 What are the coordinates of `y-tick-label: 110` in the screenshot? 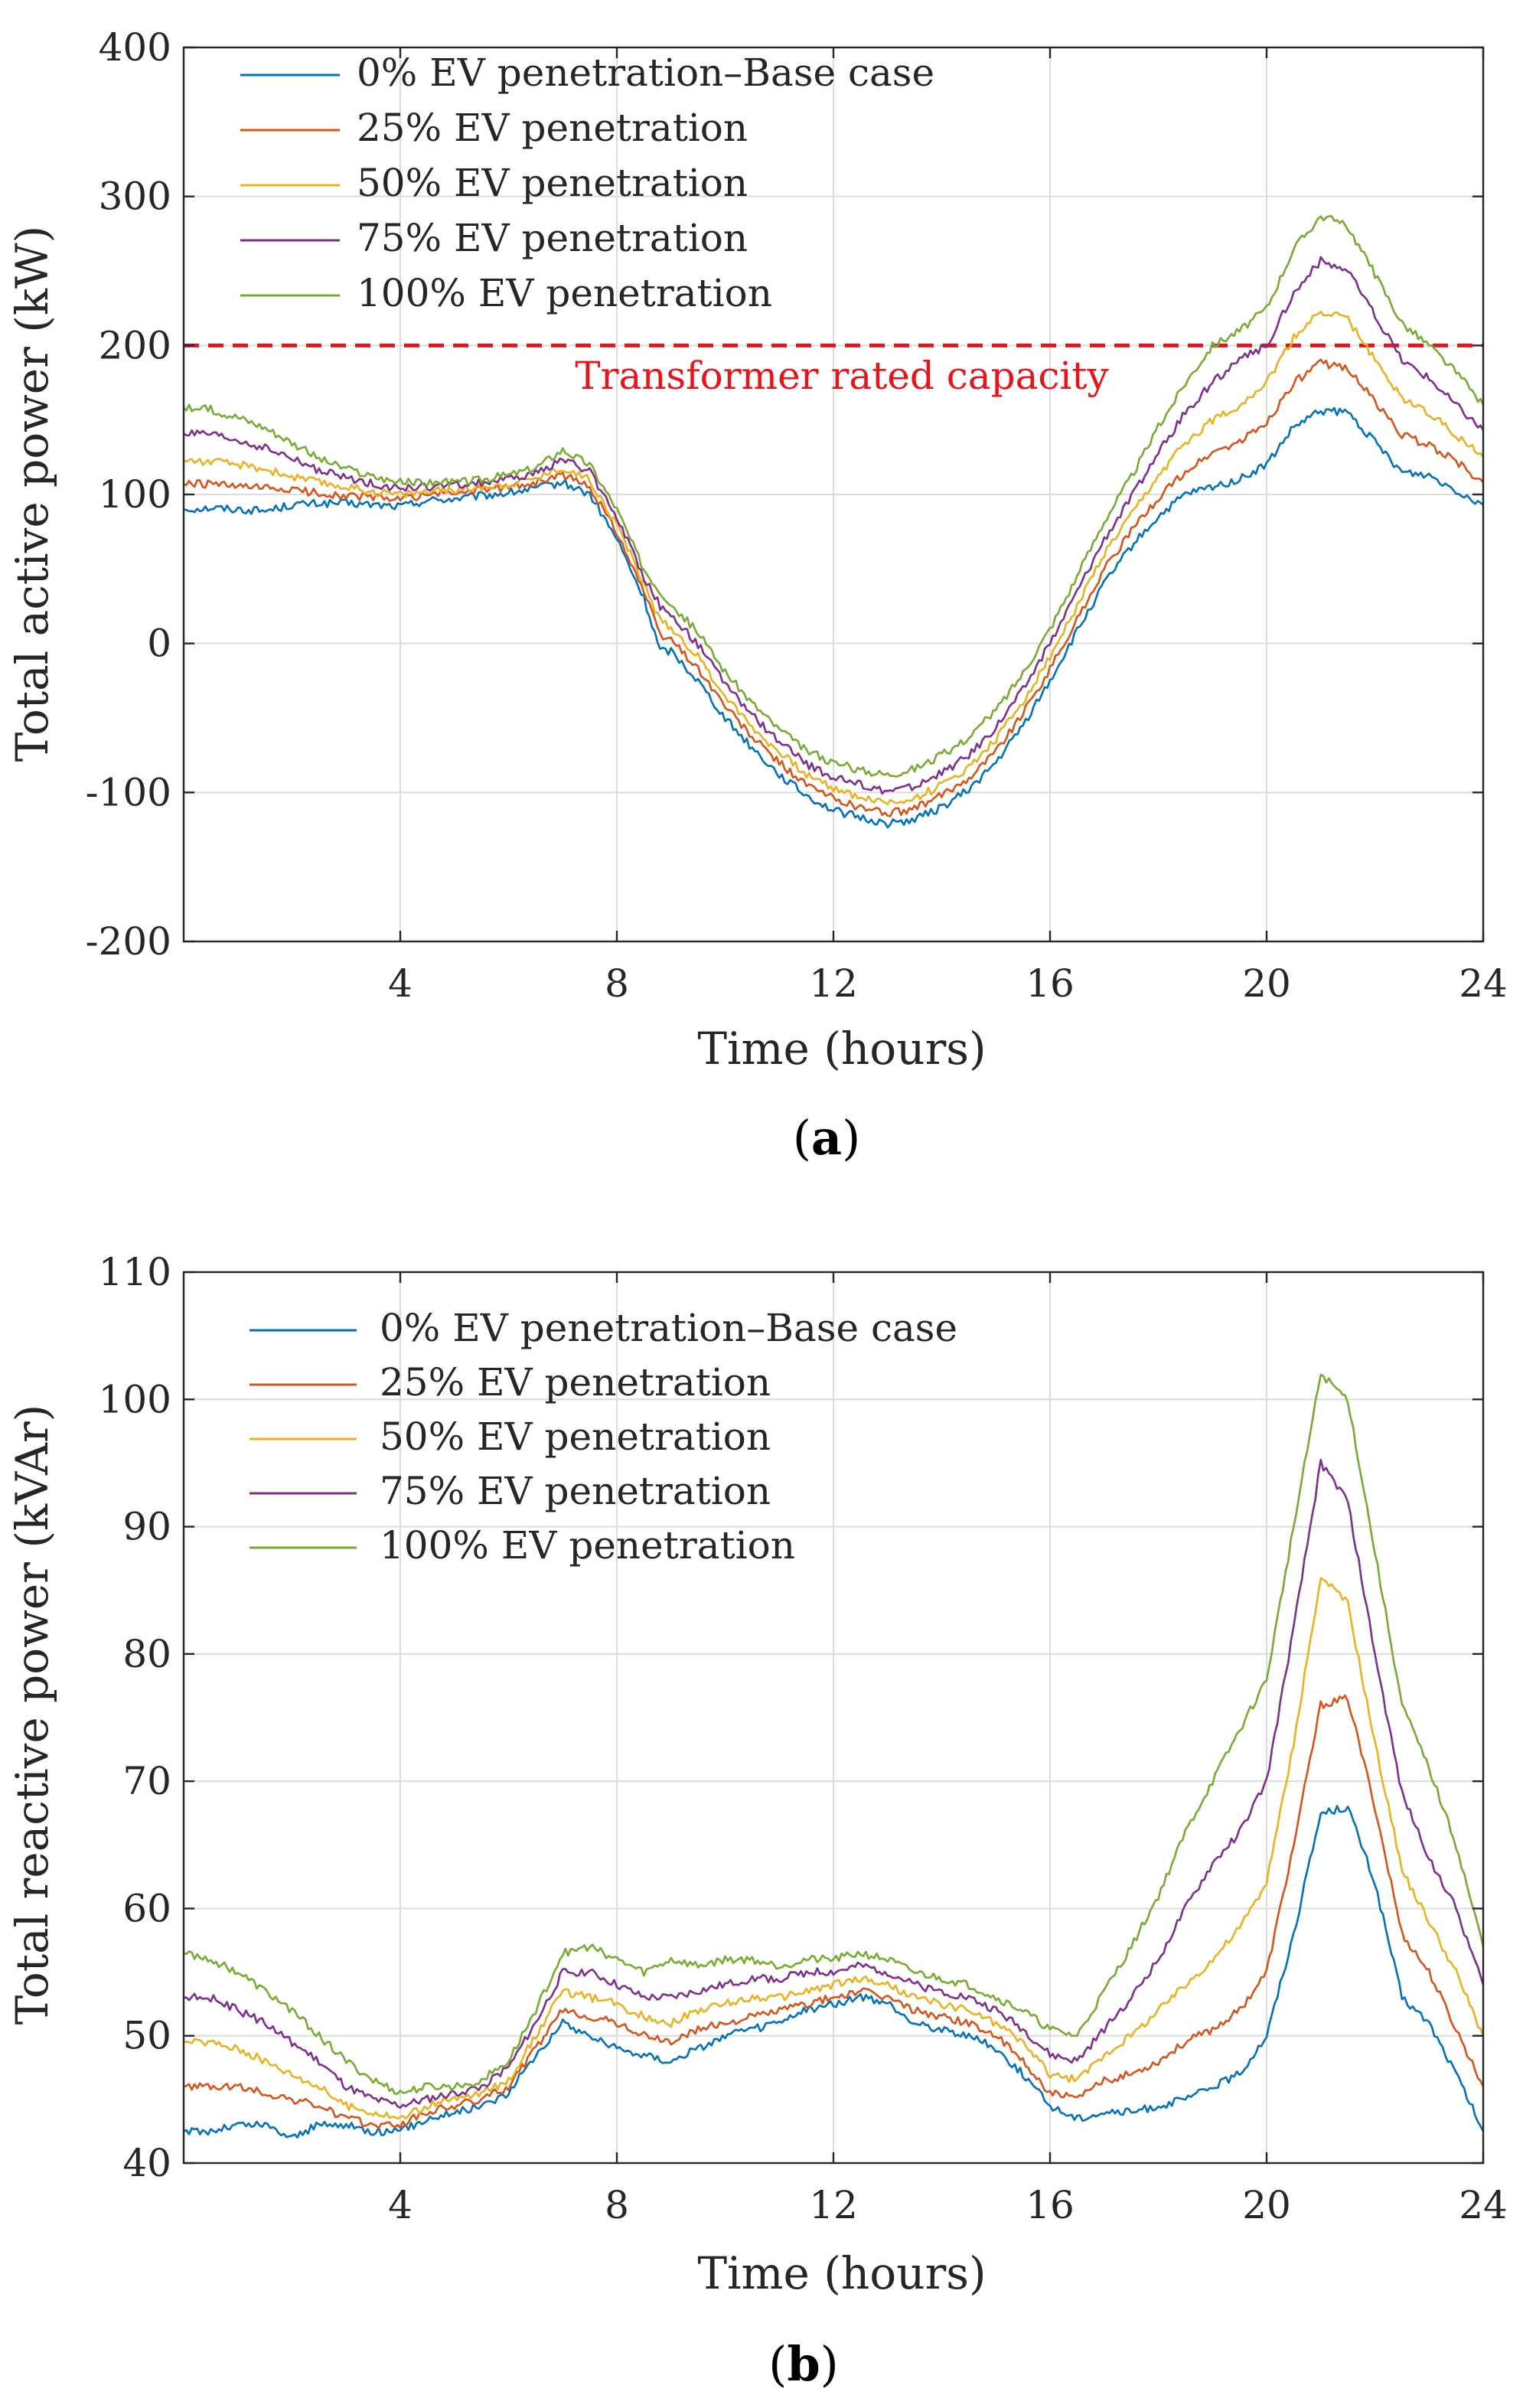 It's located at (135, 1272).